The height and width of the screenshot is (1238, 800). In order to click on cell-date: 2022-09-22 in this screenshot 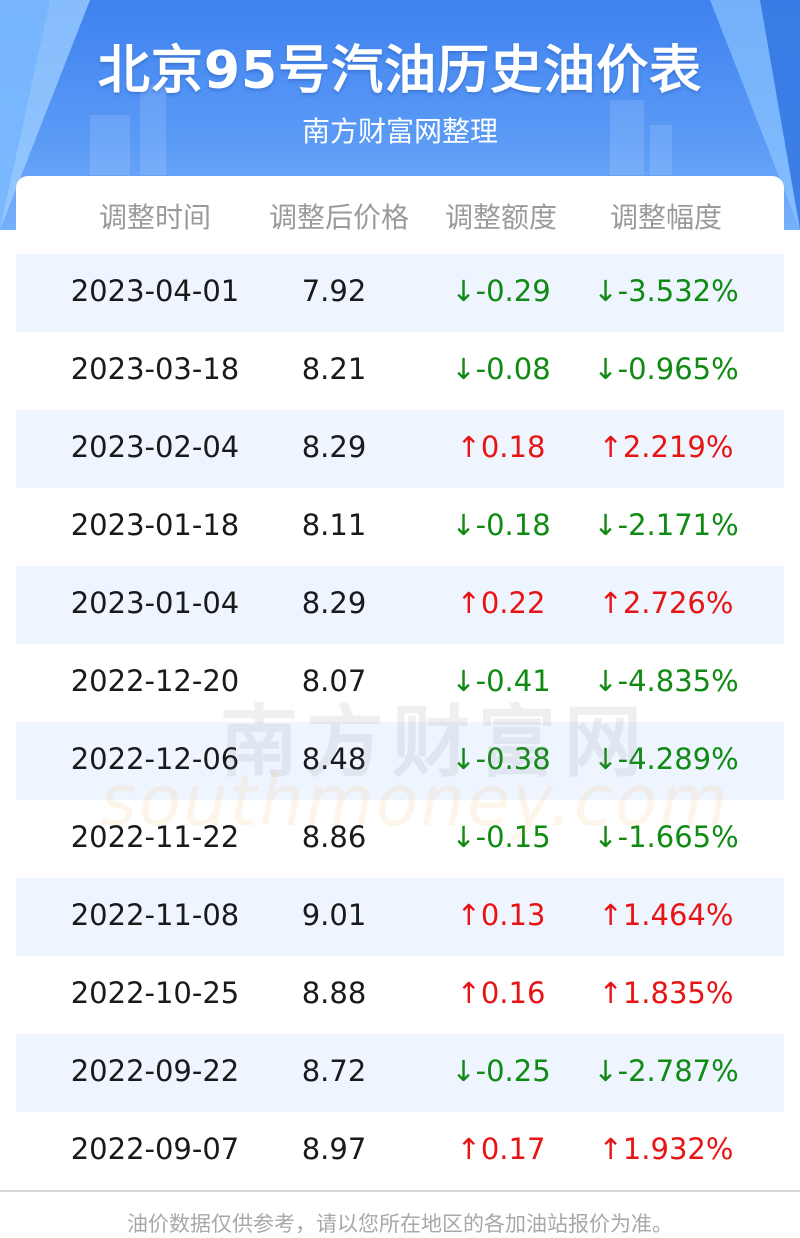, I will do `click(155, 1071)`.